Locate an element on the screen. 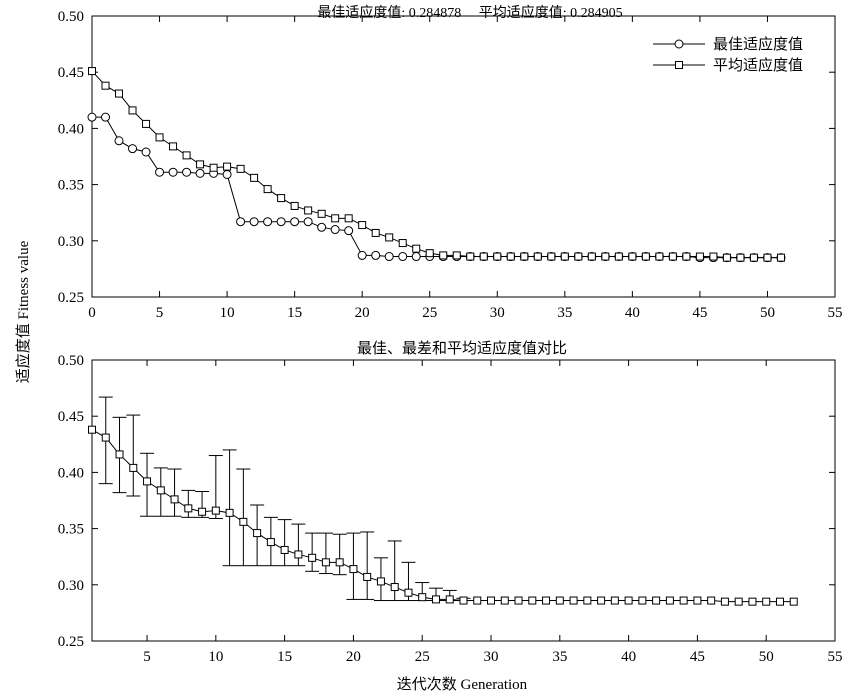 The image size is (856, 697). top-x-tick-label: 30 is located at coordinates (497, 313).